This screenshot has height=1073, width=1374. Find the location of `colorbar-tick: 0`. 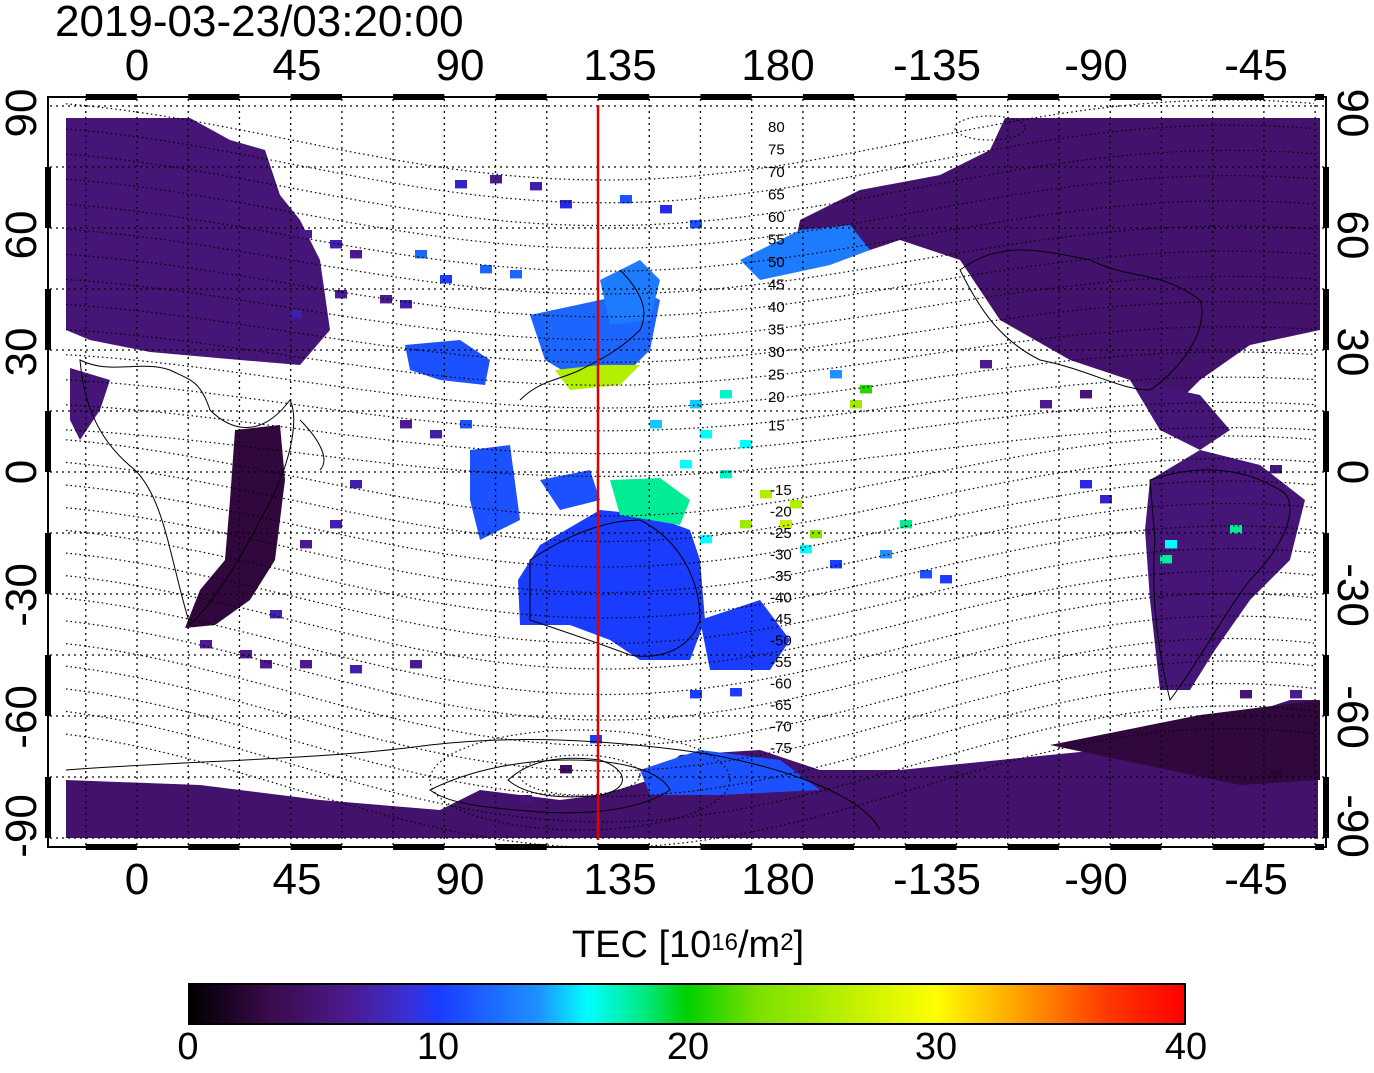

colorbar-tick: 0 is located at coordinates (188, 1047).